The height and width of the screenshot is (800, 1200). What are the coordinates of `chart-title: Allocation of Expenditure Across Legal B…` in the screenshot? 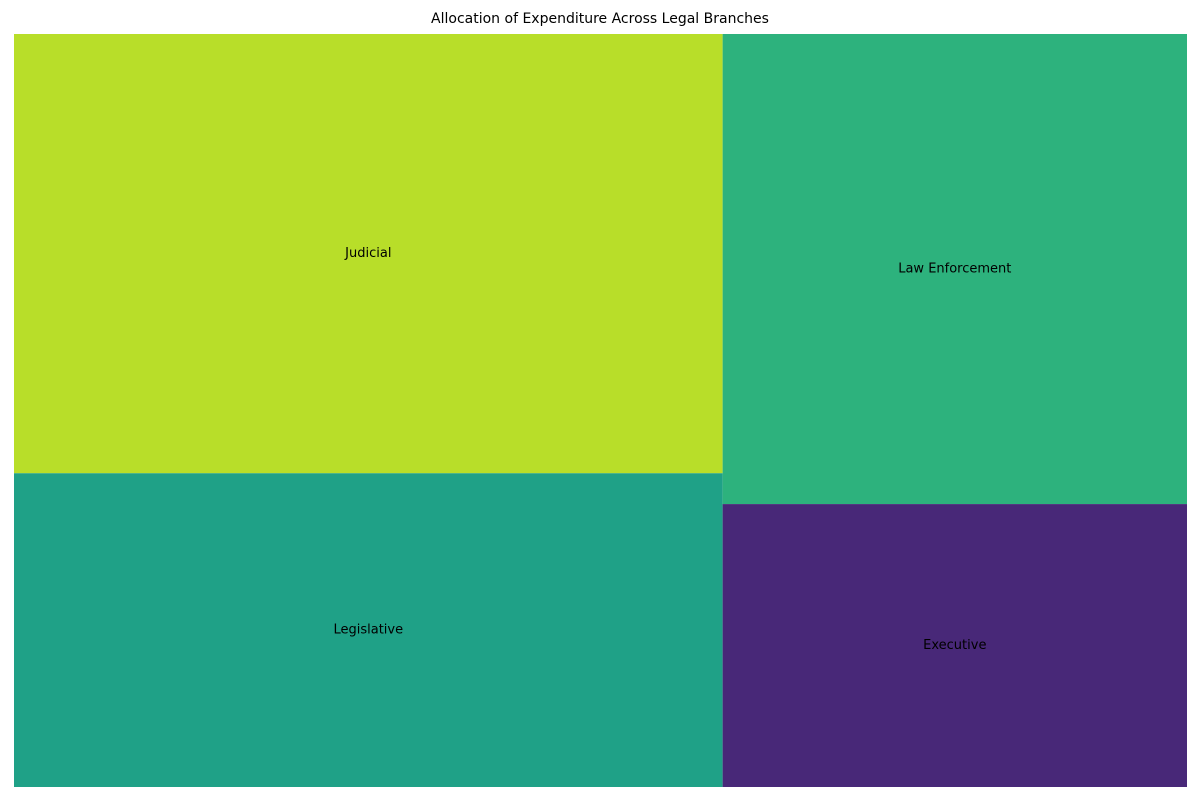 It's located at (600, 19).